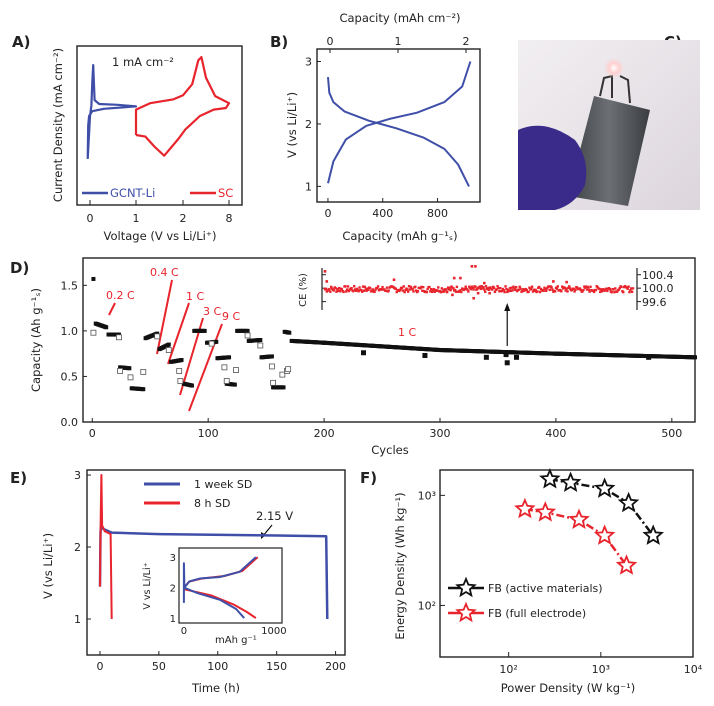 The width and height of the screenshot is (714, 706). What do you see at coordinates (143, 62) in the screenshot?
I see `a-annotation: 1 mA cm⁻²` at bounding box center [143, 62].